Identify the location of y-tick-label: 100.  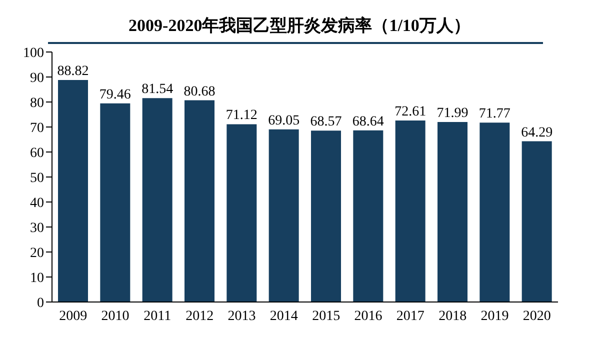
(33, 53).